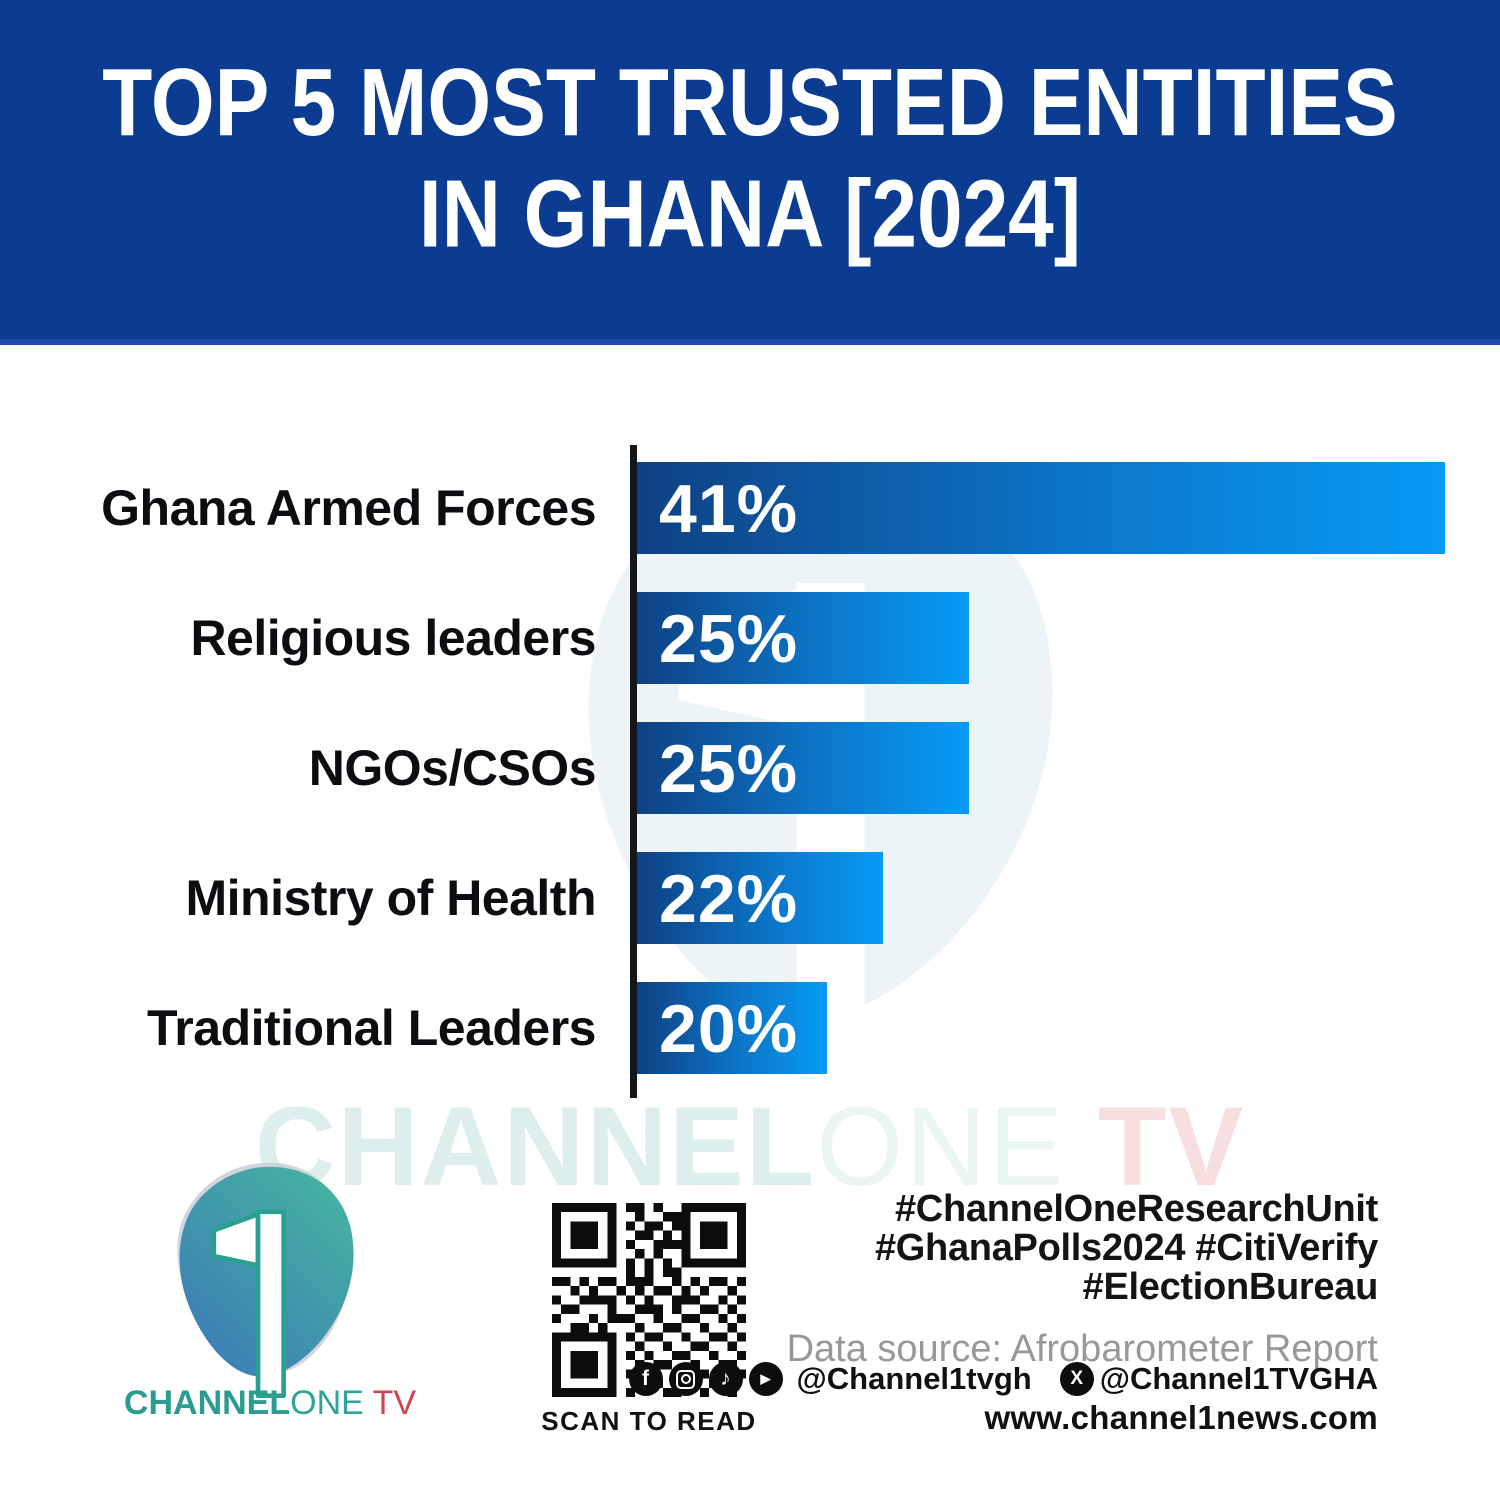 The image size is (1500, 1500). What do you see at coordinates (391, 898) in the screenshot?
I see `category-label: Ministry of Health` at bounding box center [391, 898].